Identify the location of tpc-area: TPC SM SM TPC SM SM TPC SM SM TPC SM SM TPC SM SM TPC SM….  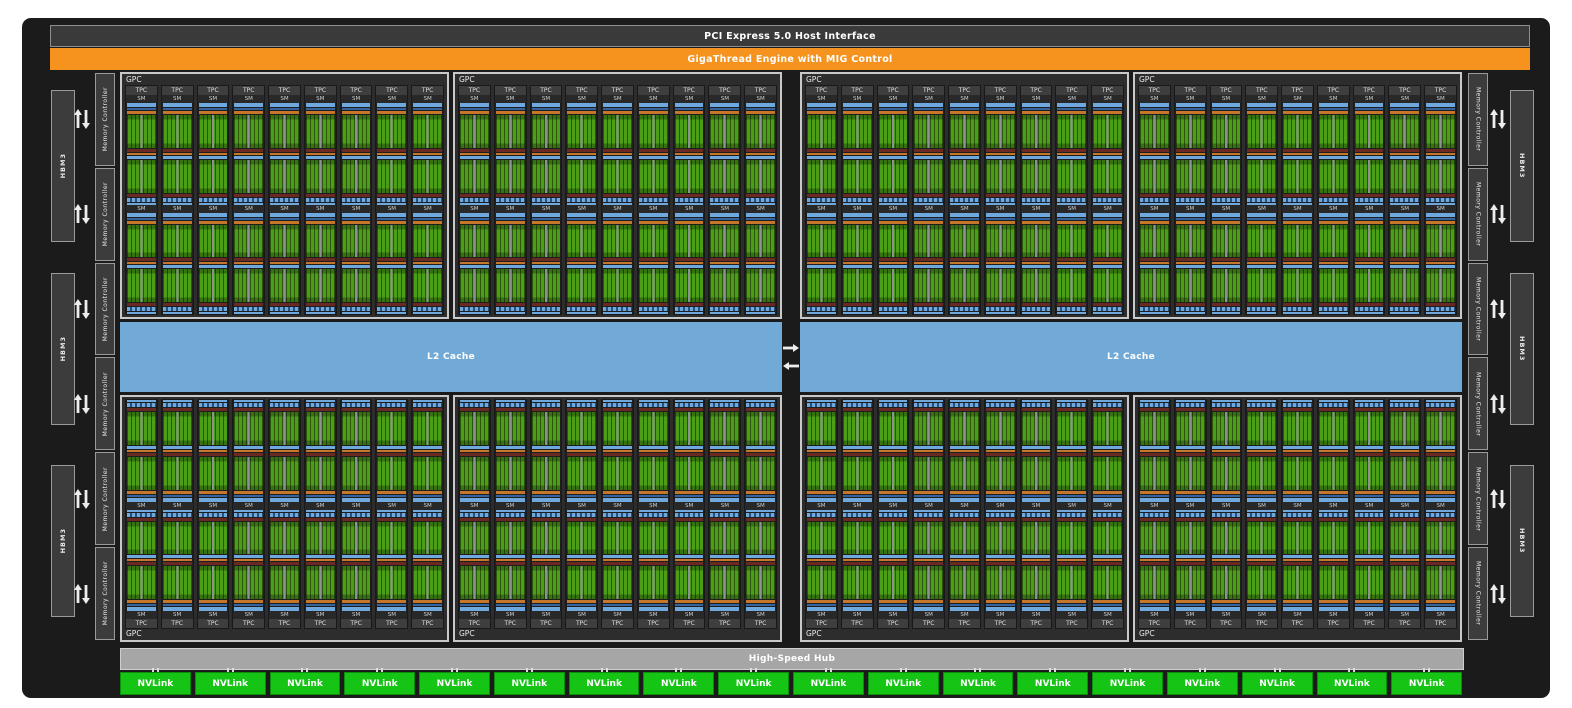
(964, 201).